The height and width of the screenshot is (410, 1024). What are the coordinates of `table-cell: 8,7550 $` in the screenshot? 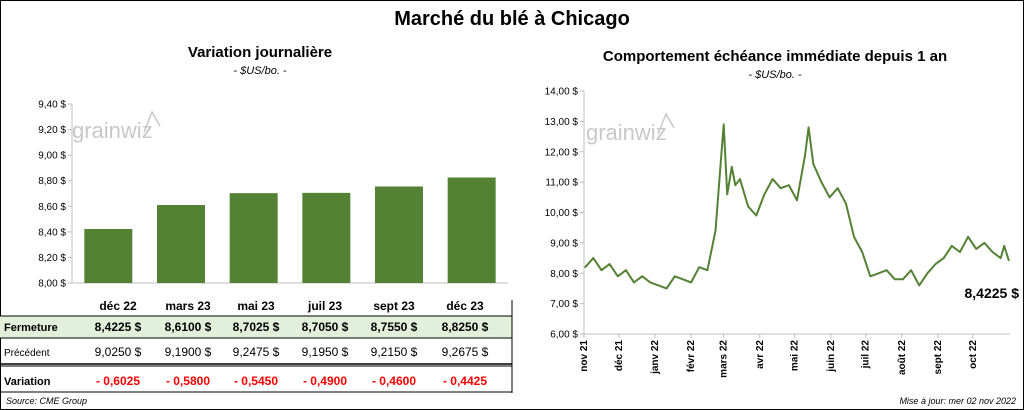 It's located at (394, 327).